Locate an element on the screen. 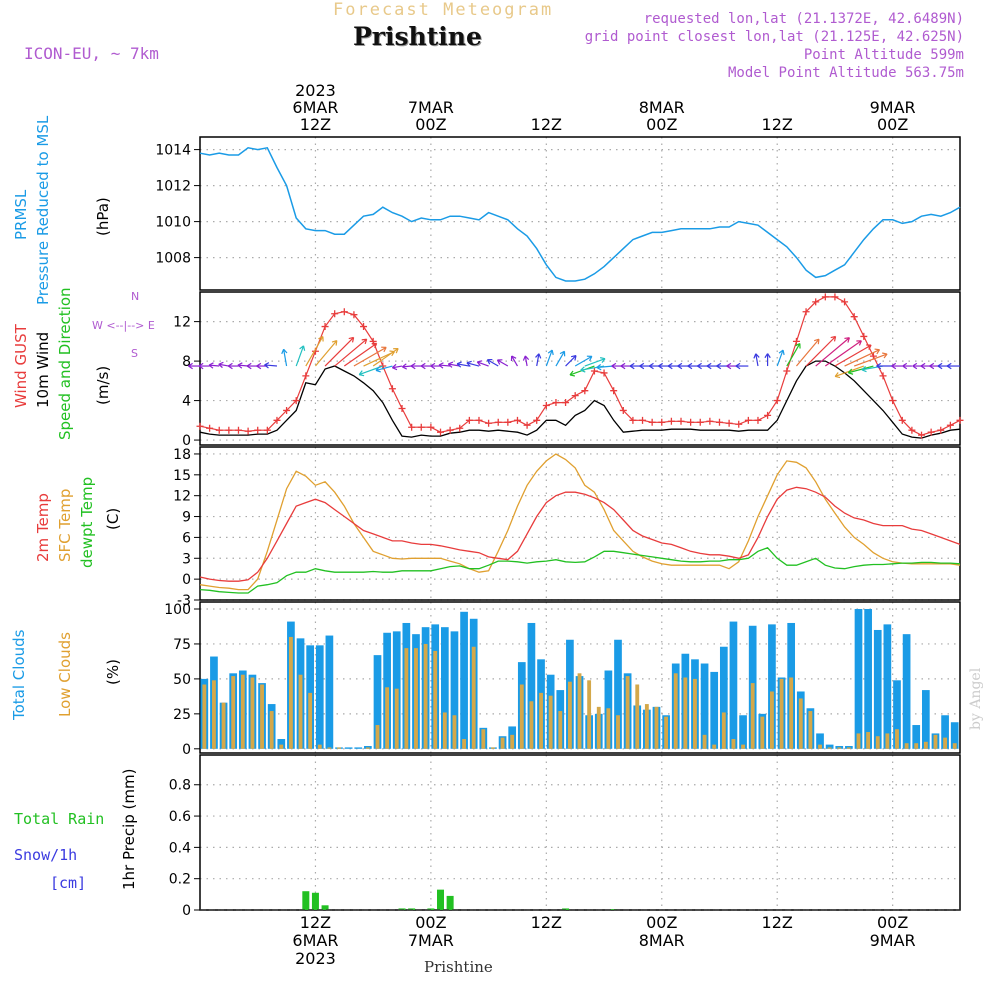  y-tick-label: 1014 is located at coordinates (173, 151).